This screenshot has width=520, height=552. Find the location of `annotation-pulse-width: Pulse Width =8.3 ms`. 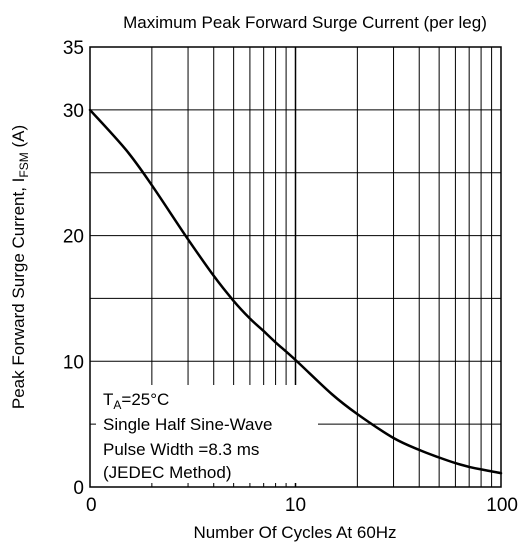

annotation-pulse-width: Pulse Width =8.3 ms is located at coordinates (181, 449).